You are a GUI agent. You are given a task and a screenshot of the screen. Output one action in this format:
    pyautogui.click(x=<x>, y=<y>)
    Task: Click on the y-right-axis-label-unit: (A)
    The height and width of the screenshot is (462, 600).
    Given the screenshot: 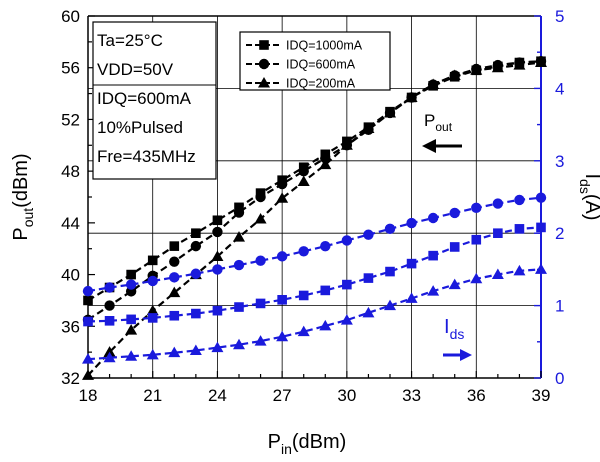 What is the action you would take?
    pyautogui.click(x=590, y=207)
    